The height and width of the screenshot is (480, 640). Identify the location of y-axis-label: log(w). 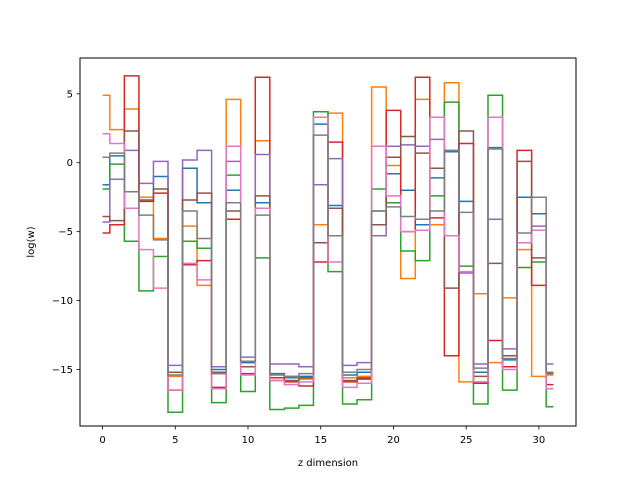
(31, 241).